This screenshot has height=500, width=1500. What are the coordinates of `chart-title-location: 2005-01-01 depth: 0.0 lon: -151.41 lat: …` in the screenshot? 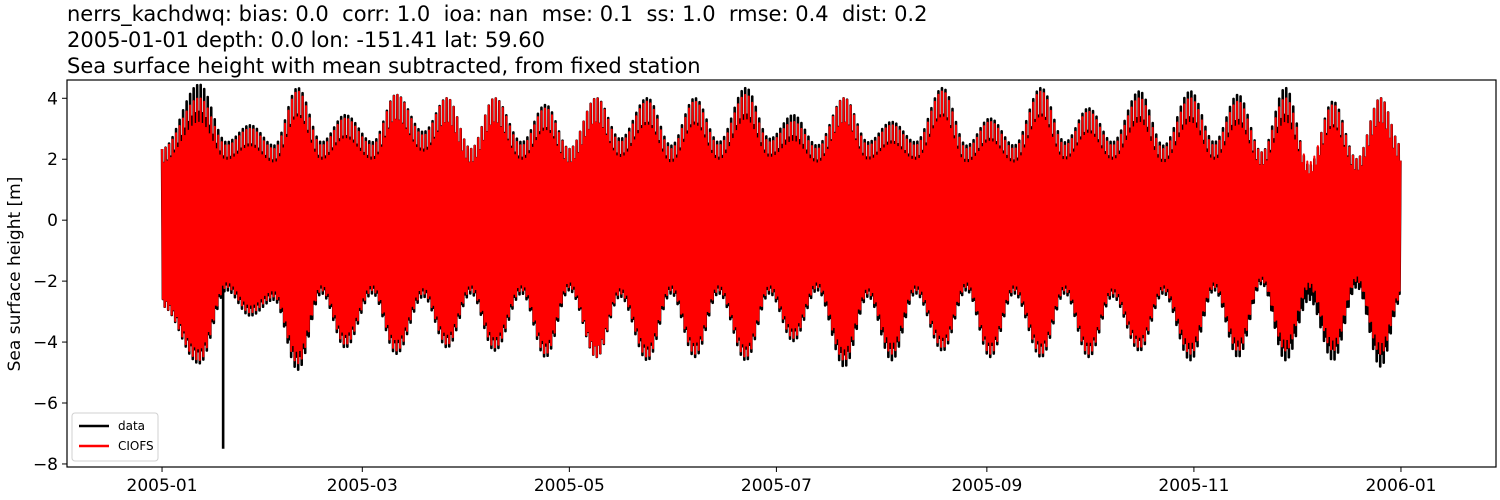 It's located at (306, 40).